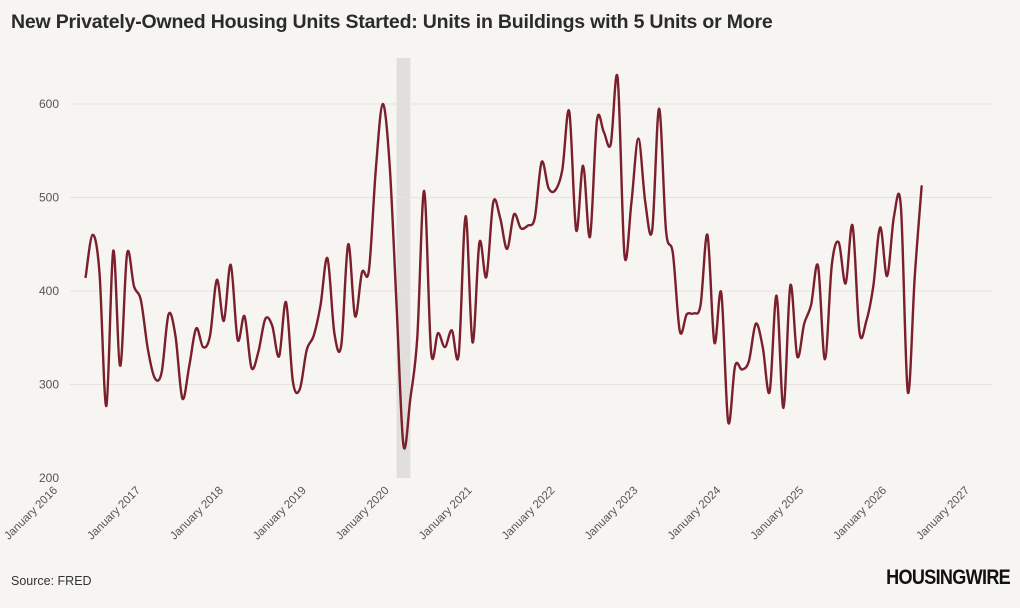  What do you see at coordinates (778, 514) in the screenshot?
I see `x-tick-label: January 2025` at bounding box center [778, 514].